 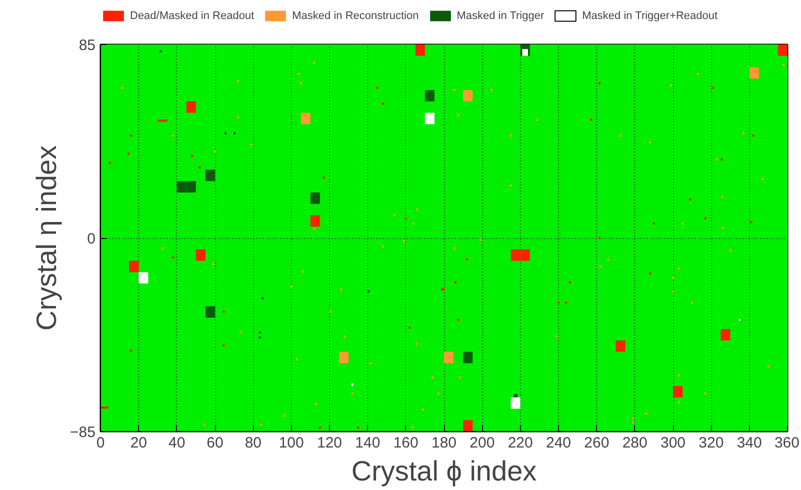 What do you see at coordinates (711, 443) in the screenshot?
I see `x-tick-label: 320` at bounding box center [711, 443].